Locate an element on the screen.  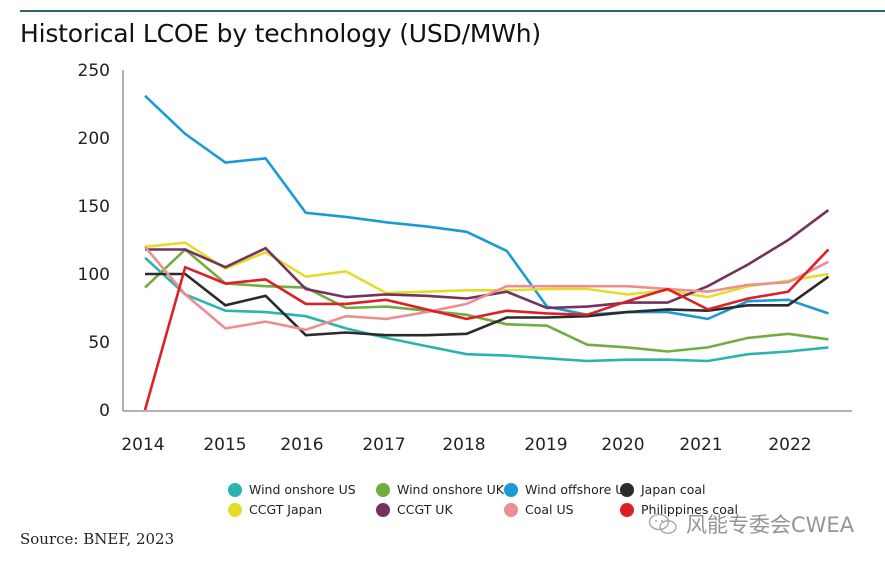
legend-label: Wind onshore UK is located at coordinates (450, 489).